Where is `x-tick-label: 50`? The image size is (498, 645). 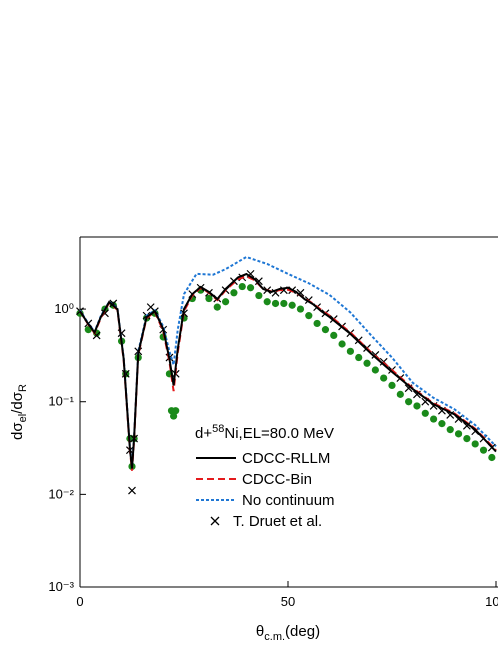
x-tick-label: 50 is located at coordinates (288, 601).